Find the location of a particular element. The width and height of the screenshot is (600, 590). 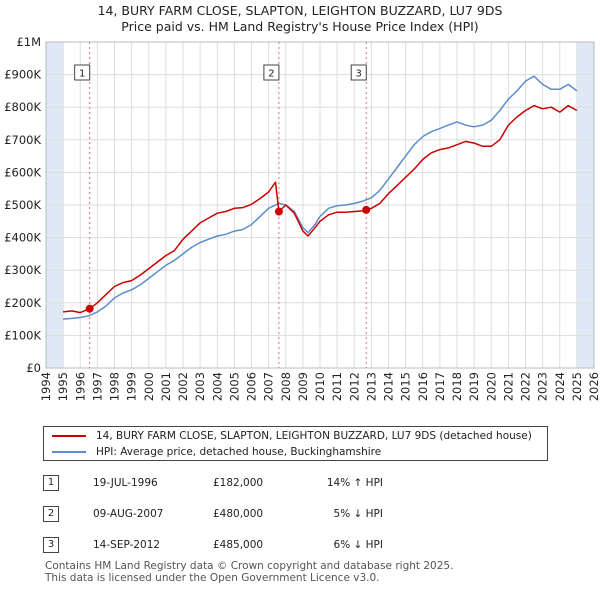

x-tick-label: 2020 is located at coordinates (491, 386).